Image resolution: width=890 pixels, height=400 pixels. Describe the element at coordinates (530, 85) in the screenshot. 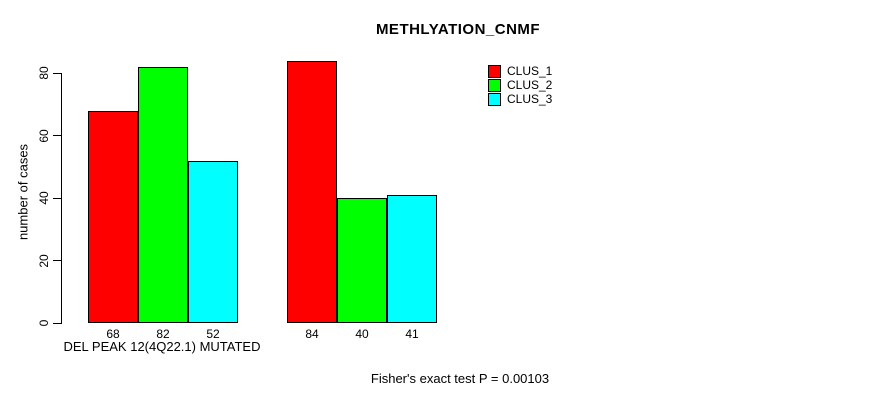

I see `legend-label: CLUS_2` at that location.